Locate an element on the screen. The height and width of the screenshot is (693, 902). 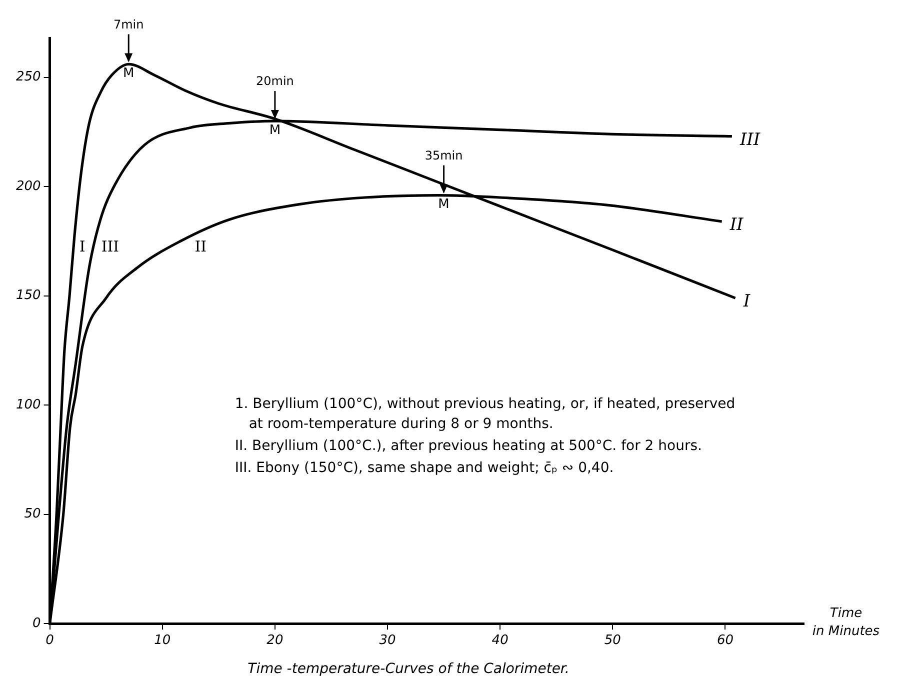
series-label: III is located at coordinates (749, 140).